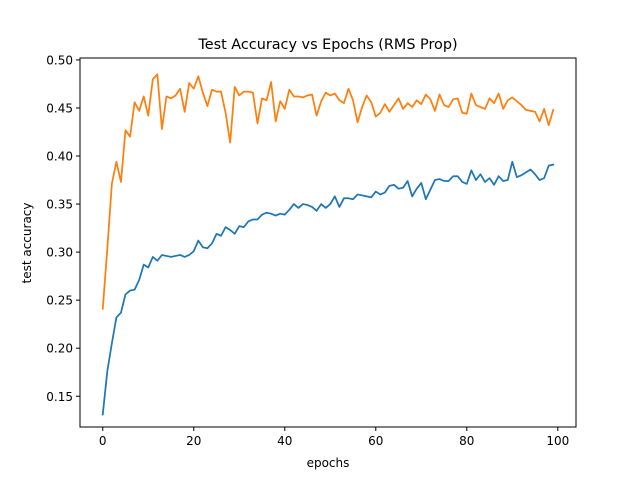 Image resolution: width=640 pixels, height=480 pixels. Describe the element at coordinates (284, 441) in the screenshot. I see `x-tick-label: 40` at that location.